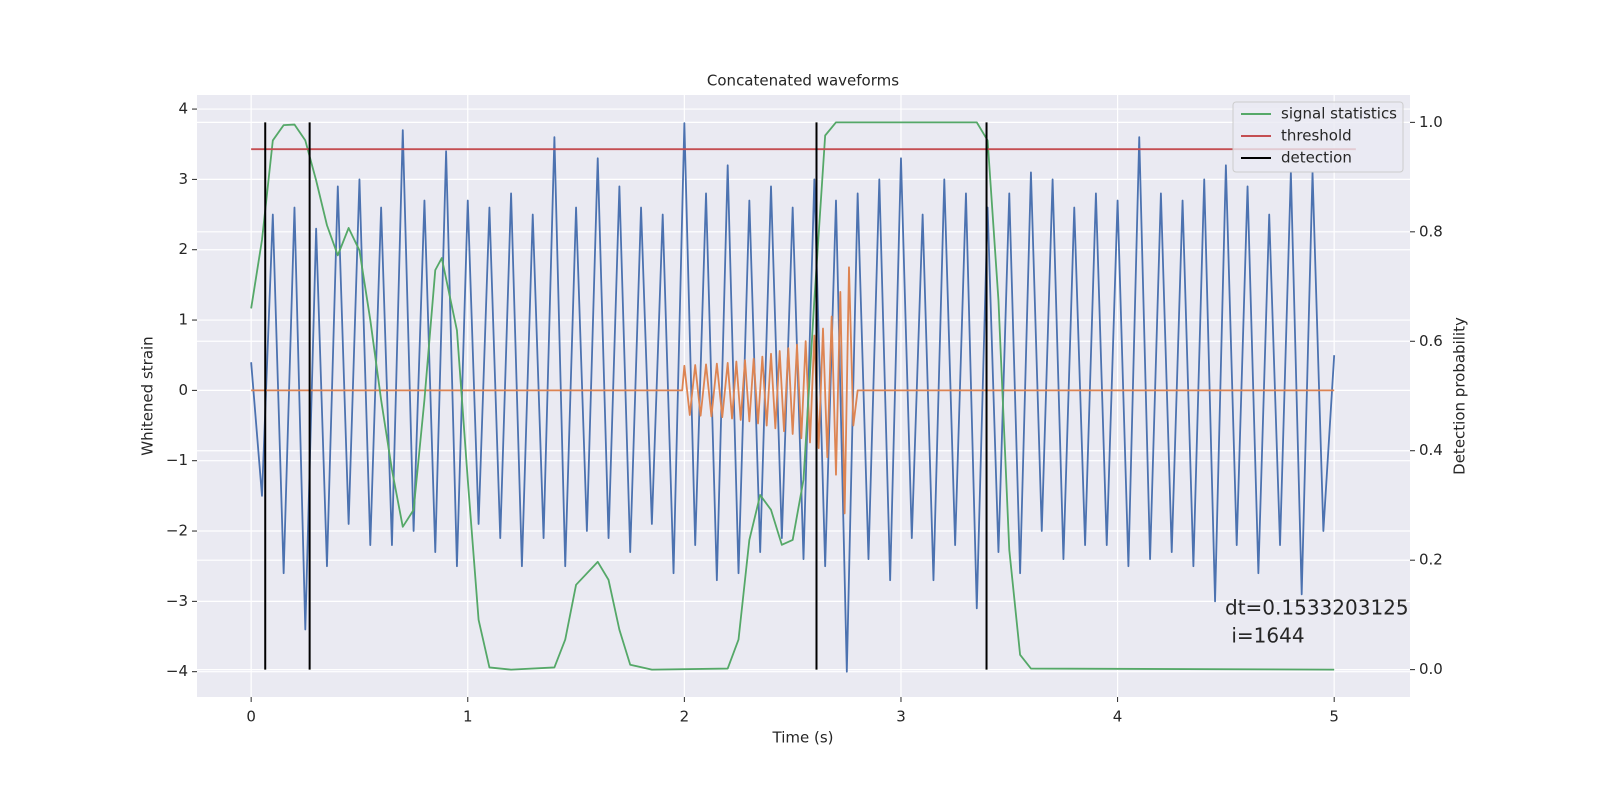  I want to click on x-axis-label: Time (s), so click(803, 738).